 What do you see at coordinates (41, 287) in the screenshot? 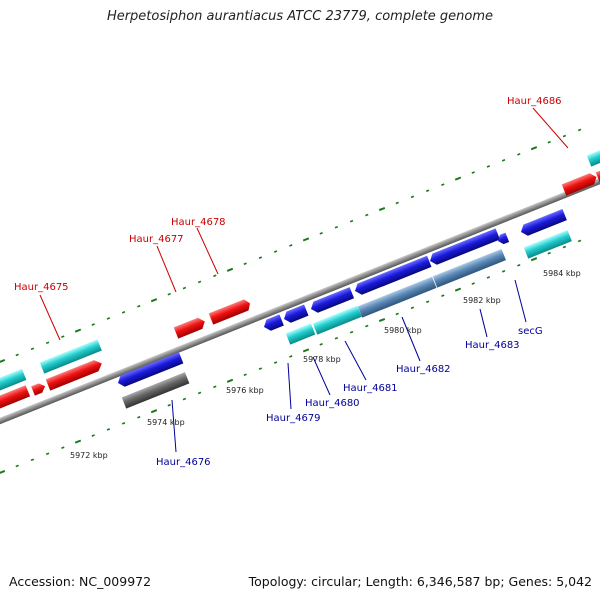
I see `gene-label: Haur_4675` at bounding box center [41, 287].